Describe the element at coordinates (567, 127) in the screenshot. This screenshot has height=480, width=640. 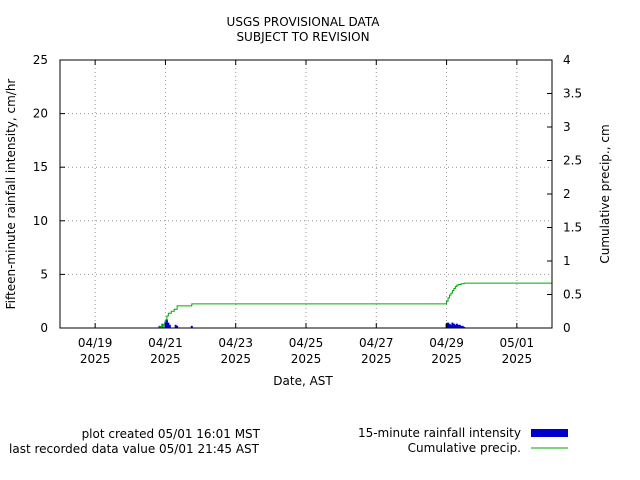
I see `y2-tick-label: 3` at that location.